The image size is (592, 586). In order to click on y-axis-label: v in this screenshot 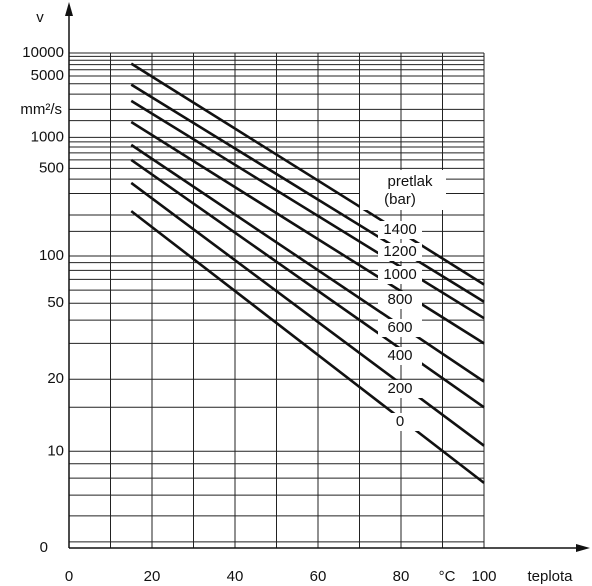, I will do `click(40, 17)`.